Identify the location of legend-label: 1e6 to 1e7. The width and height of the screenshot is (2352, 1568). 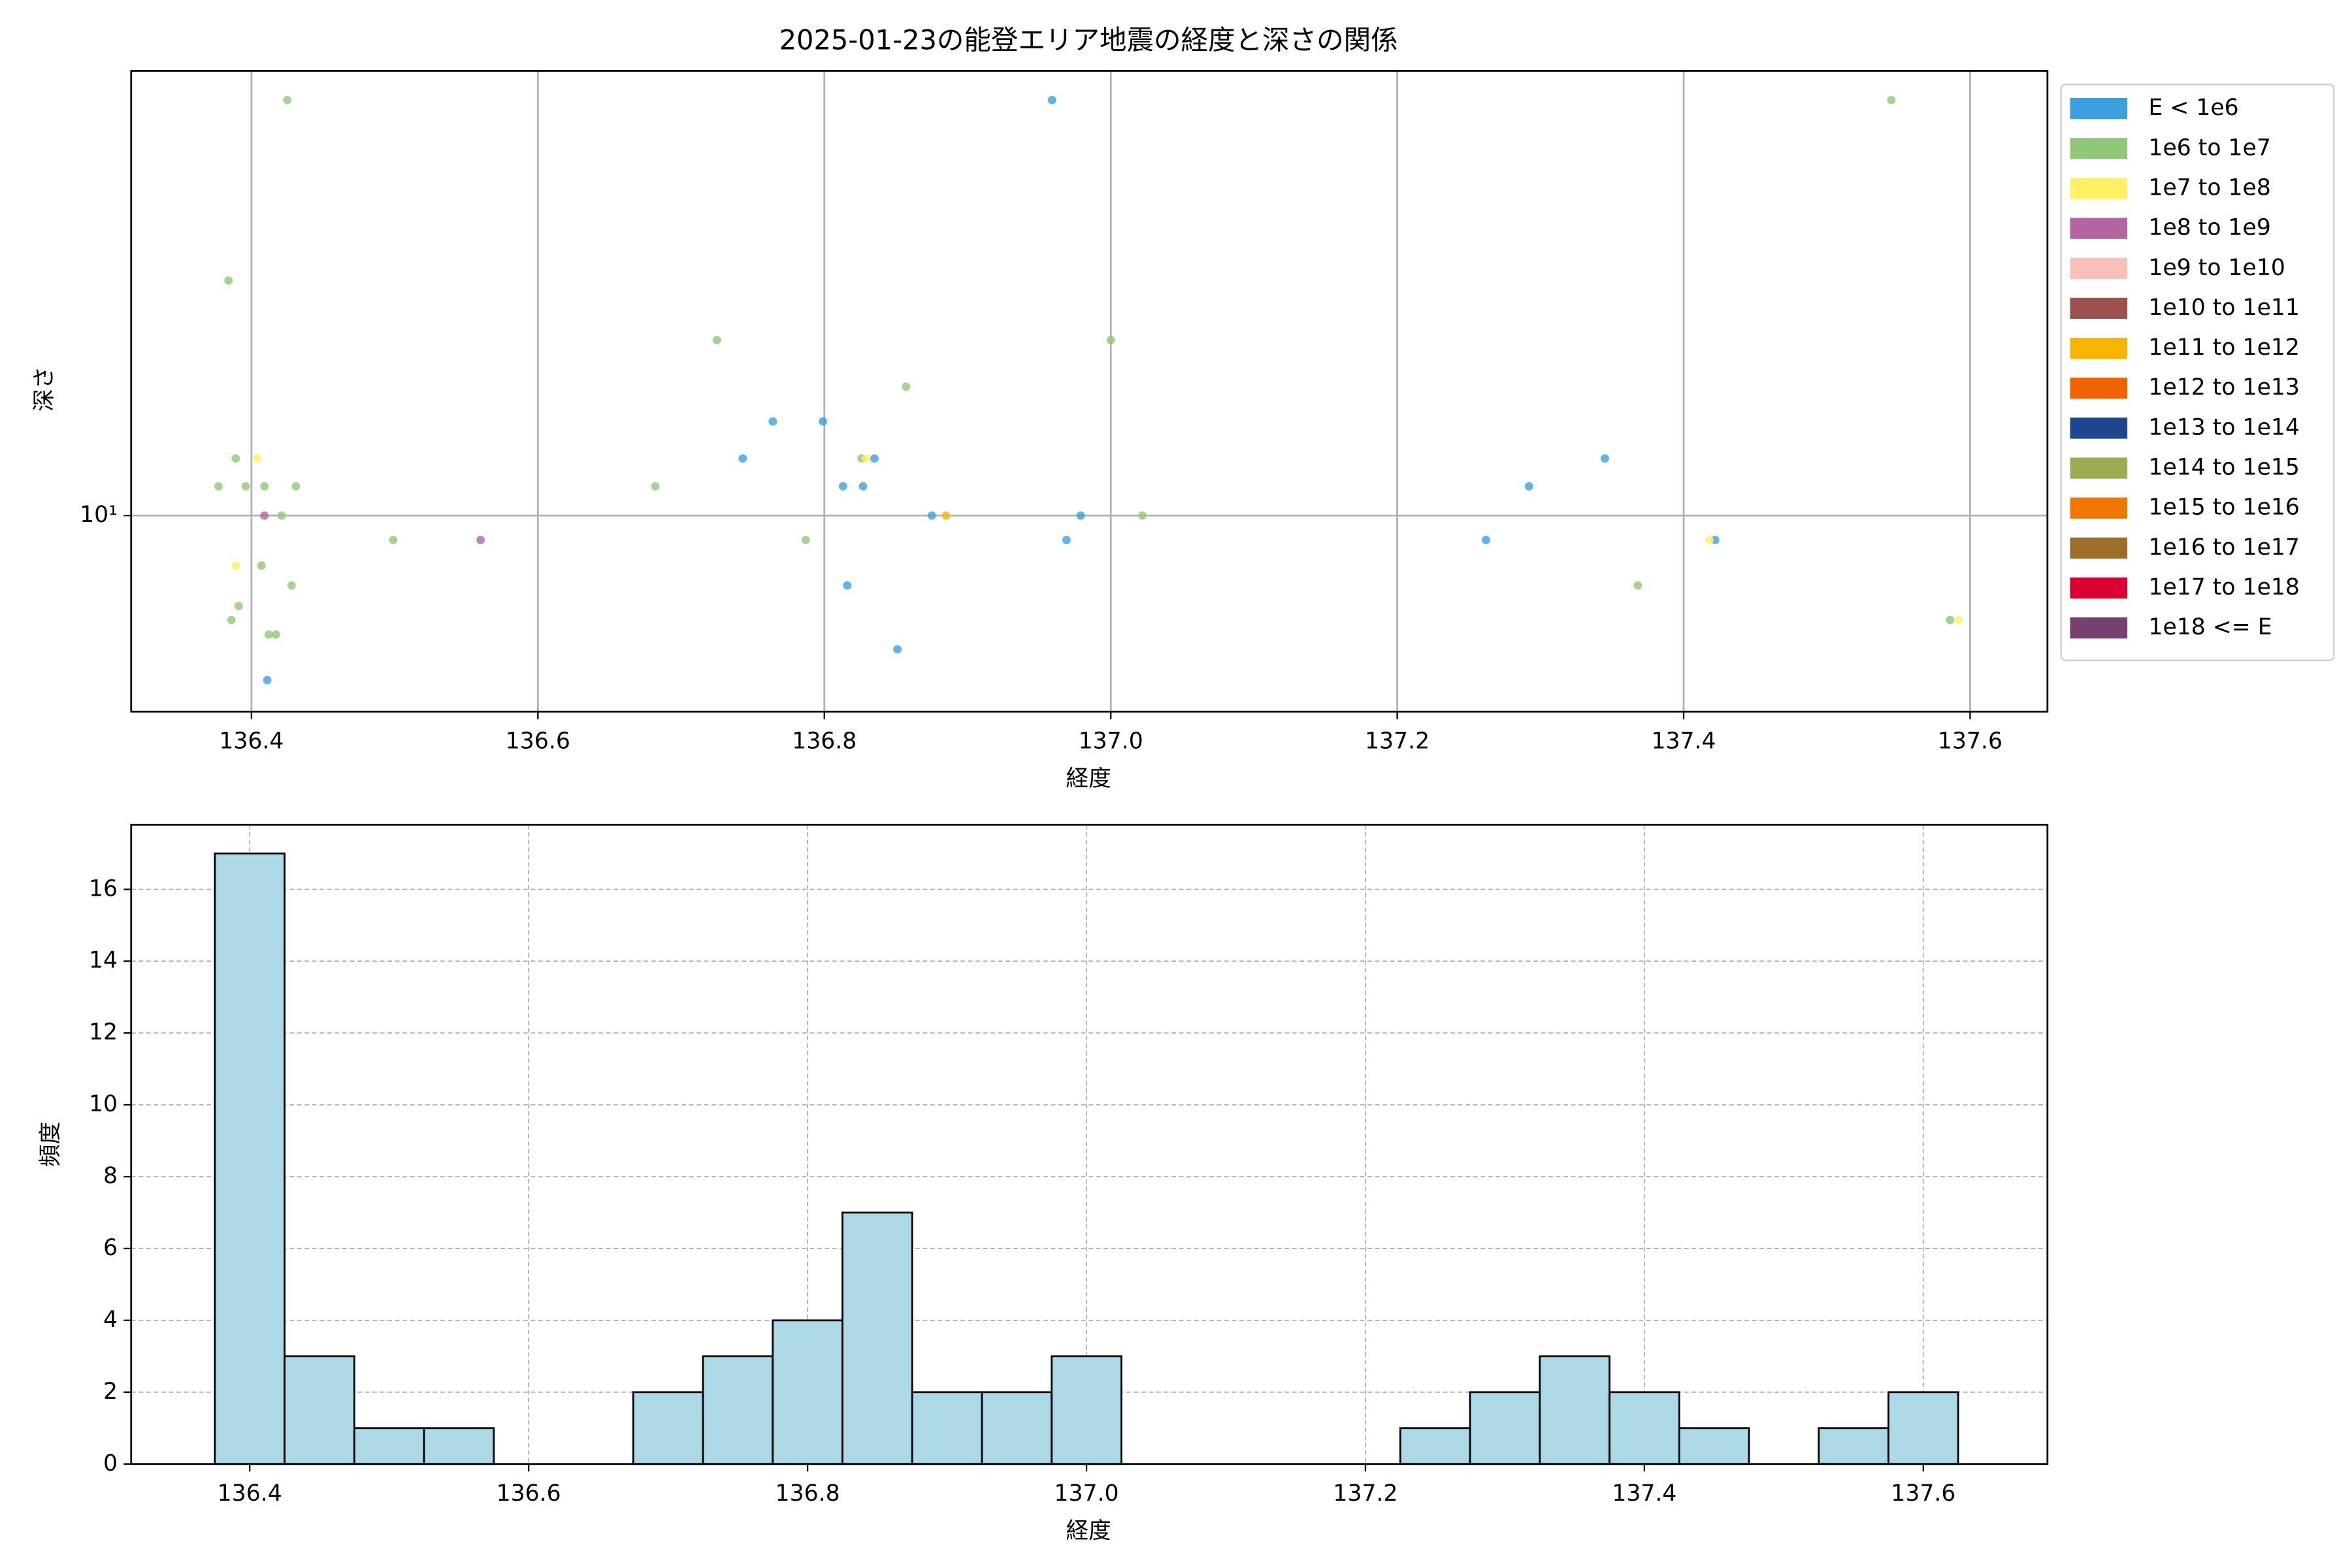
(2209, 148).